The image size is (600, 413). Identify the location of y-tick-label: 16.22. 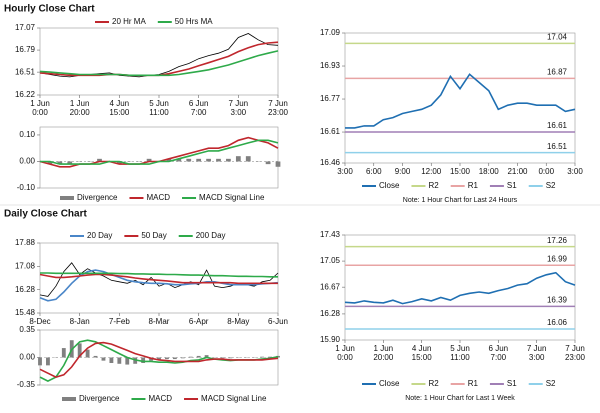
(25, 94).